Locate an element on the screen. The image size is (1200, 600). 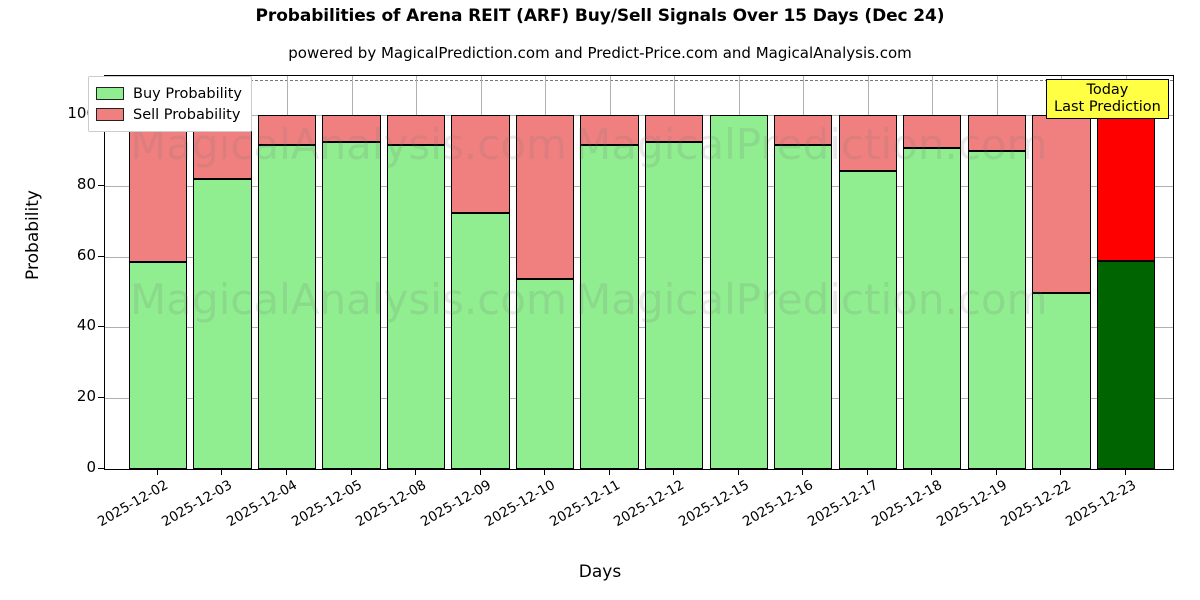
today-annotation-line1: Today is located at coordinates (1107, 90).